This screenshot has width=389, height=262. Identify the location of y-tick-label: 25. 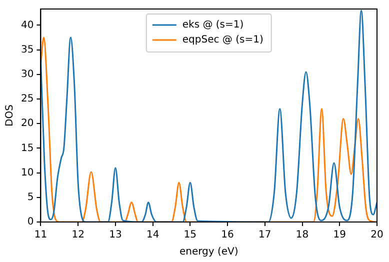
(27, 99).